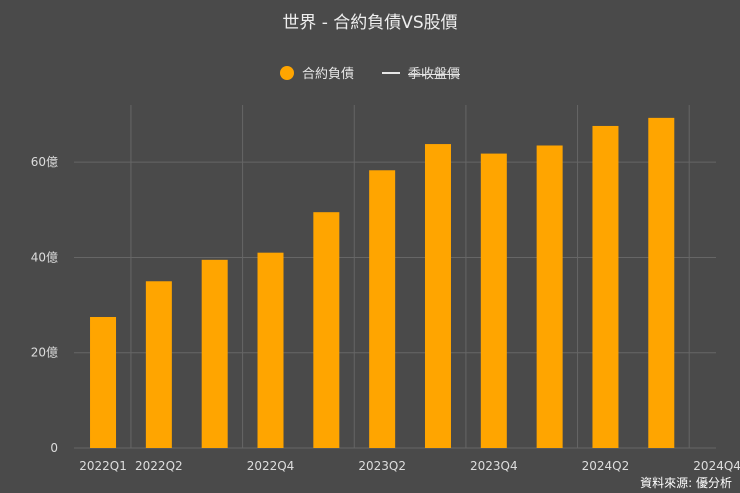 This screenshot has height=493, width=740. I want to click on legend: 合約負債 季收盤價, so click(370, 72).